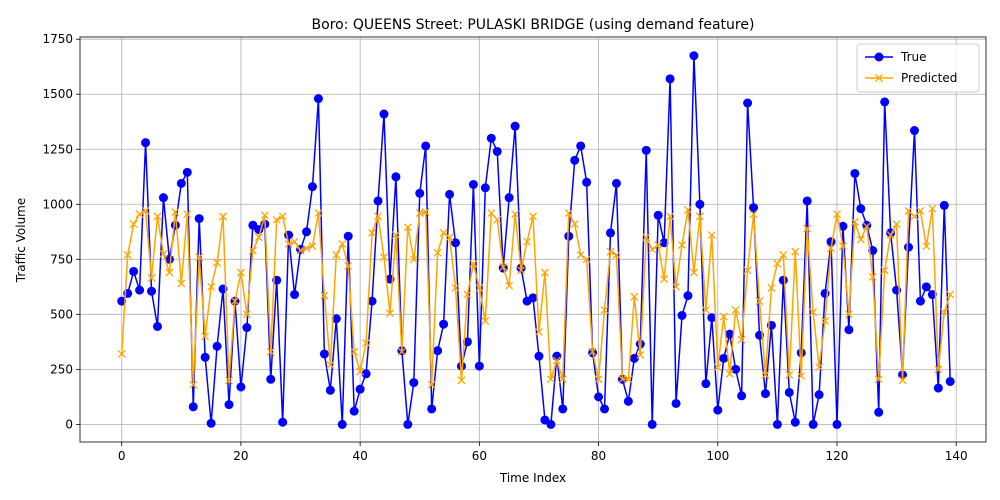 This screenshot has width=1000, height=500. Describe the element at coordinates (69, 424) in the screenshot. I see `y-tick-label: 0` at that location.